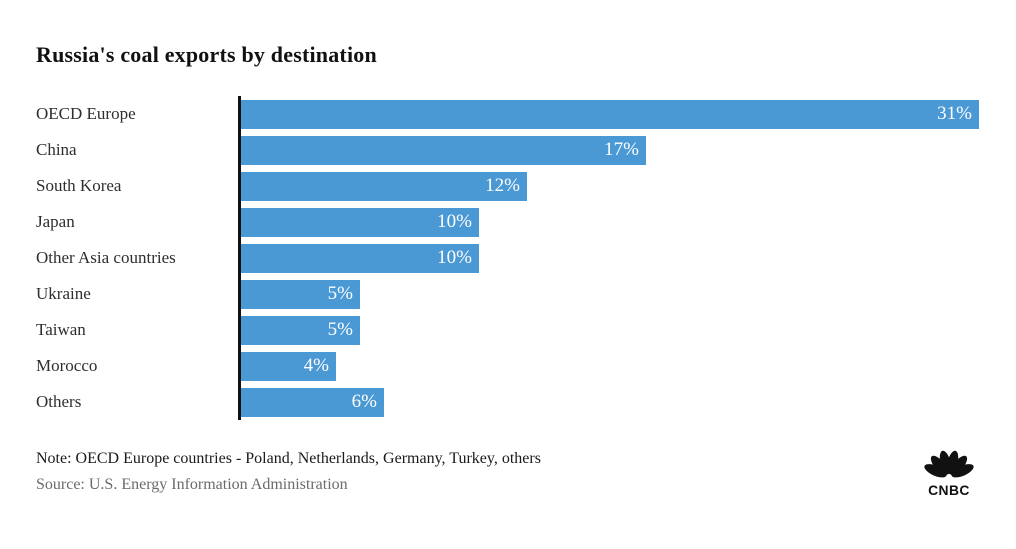 The image size is (1016, 549). What do you see at coordinates (949, 490) in the screenshot?
I see `cnbc-wordmark: CNBC` at bounding box center [949, 490].